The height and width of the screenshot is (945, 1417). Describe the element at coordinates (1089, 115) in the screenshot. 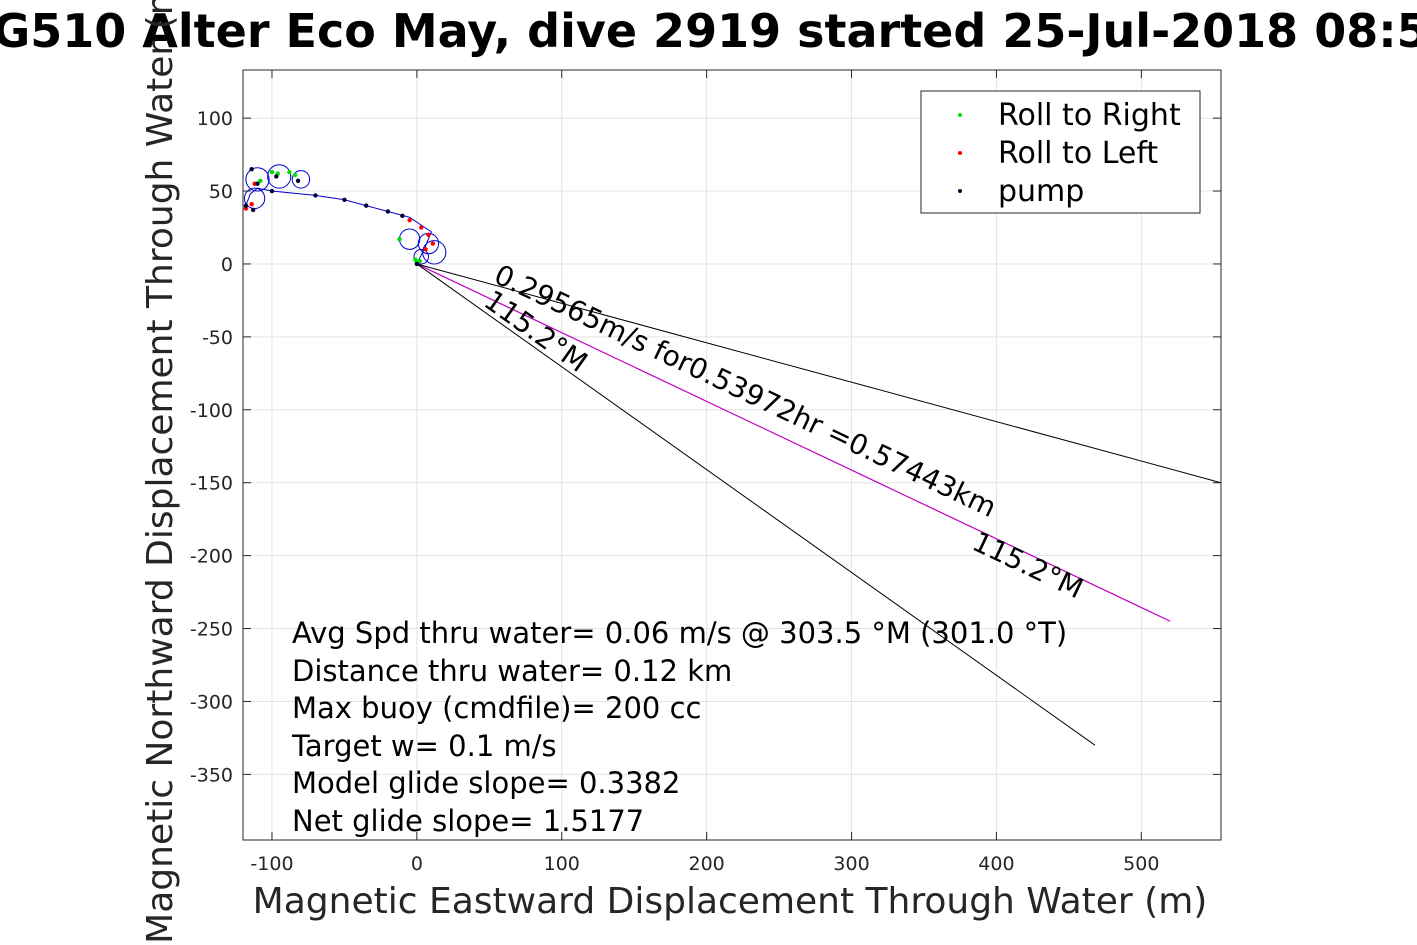

I see `legend-label-roll-right: Roll to Right` at that location.